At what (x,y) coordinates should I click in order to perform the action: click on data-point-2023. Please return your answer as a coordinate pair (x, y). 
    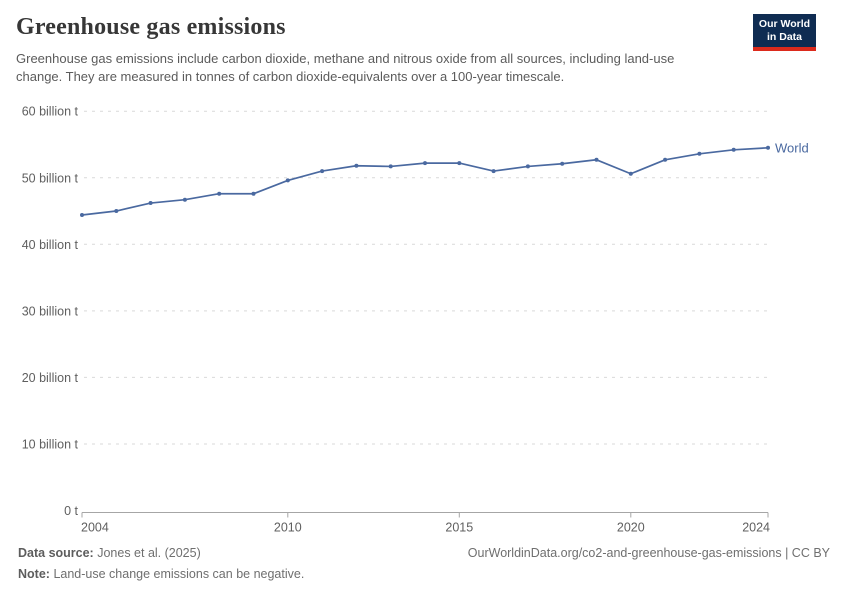
    Looking at the image, I should click on (733, 149).